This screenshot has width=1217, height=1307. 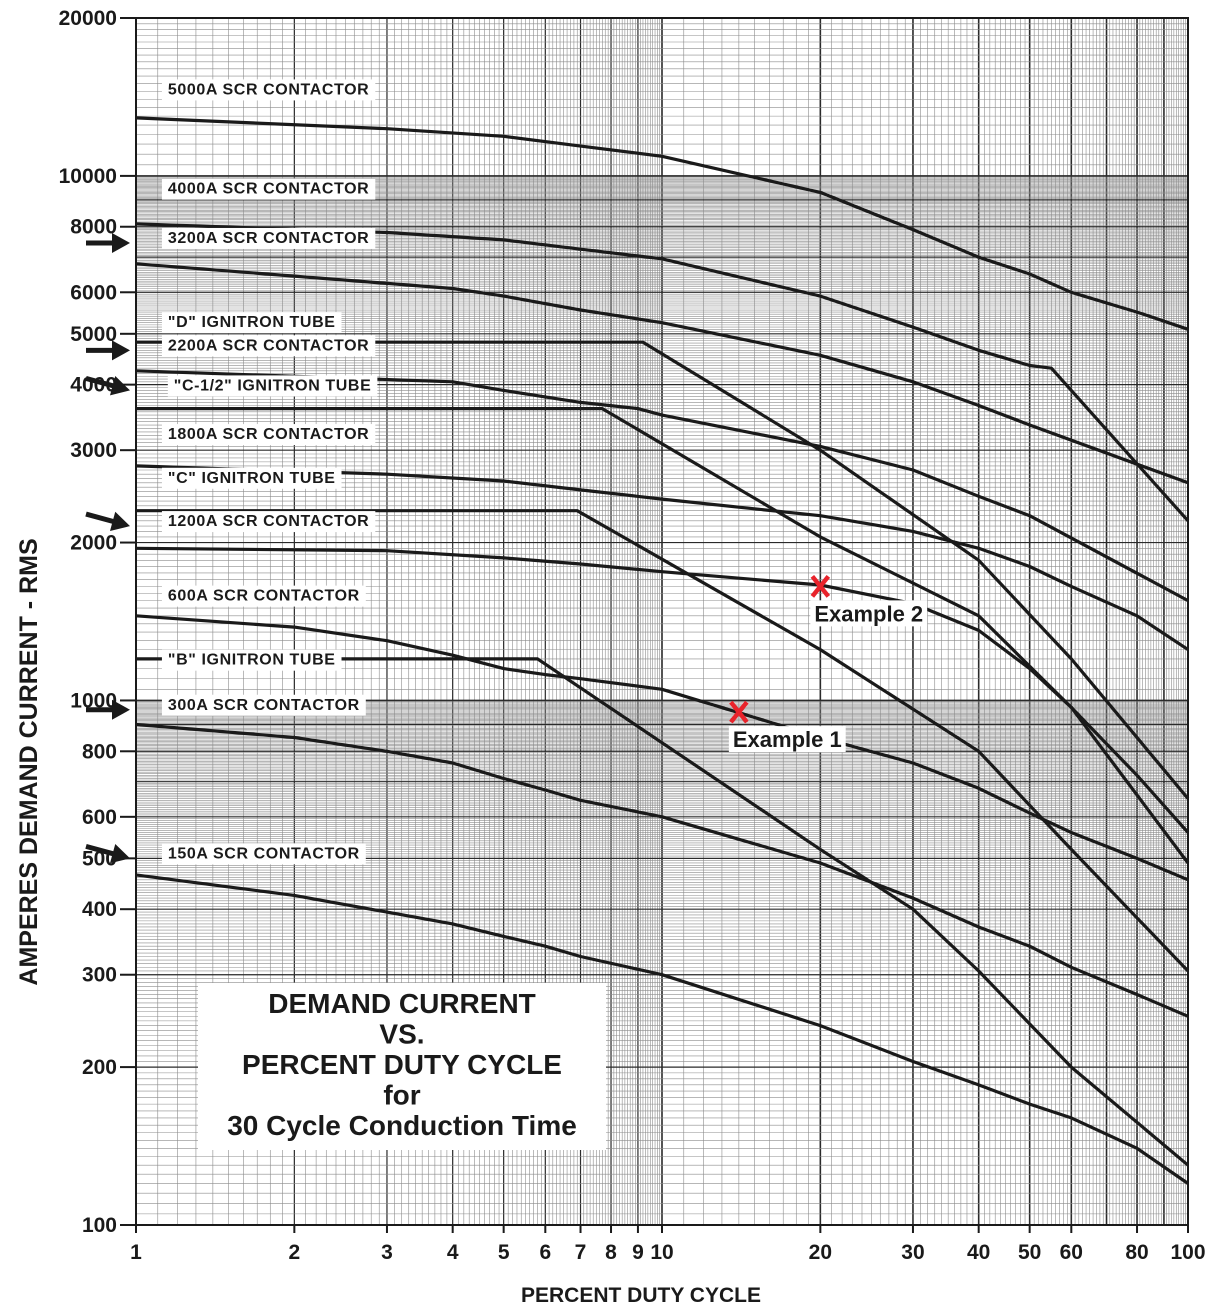 What do you see at coordinates (402, 1125) in the screenshot?
I see `chart-title-line: 30 Cycle Conduction Time` at bounding box center [402, 1125].